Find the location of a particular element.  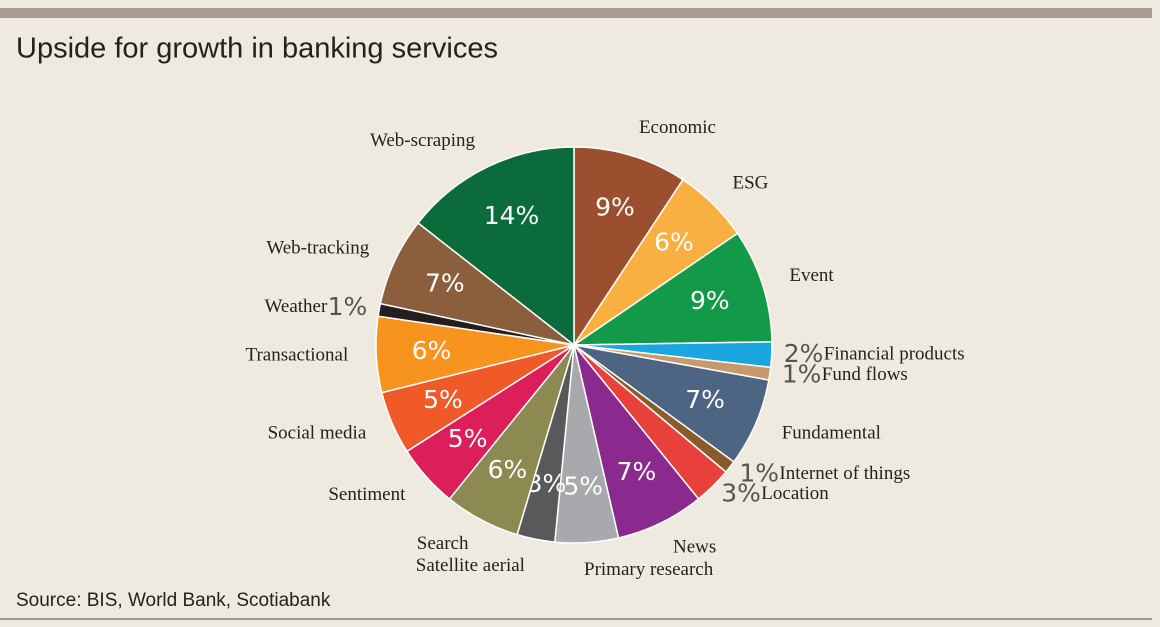

category-label: Primary research is located at coordinates (649, 569).